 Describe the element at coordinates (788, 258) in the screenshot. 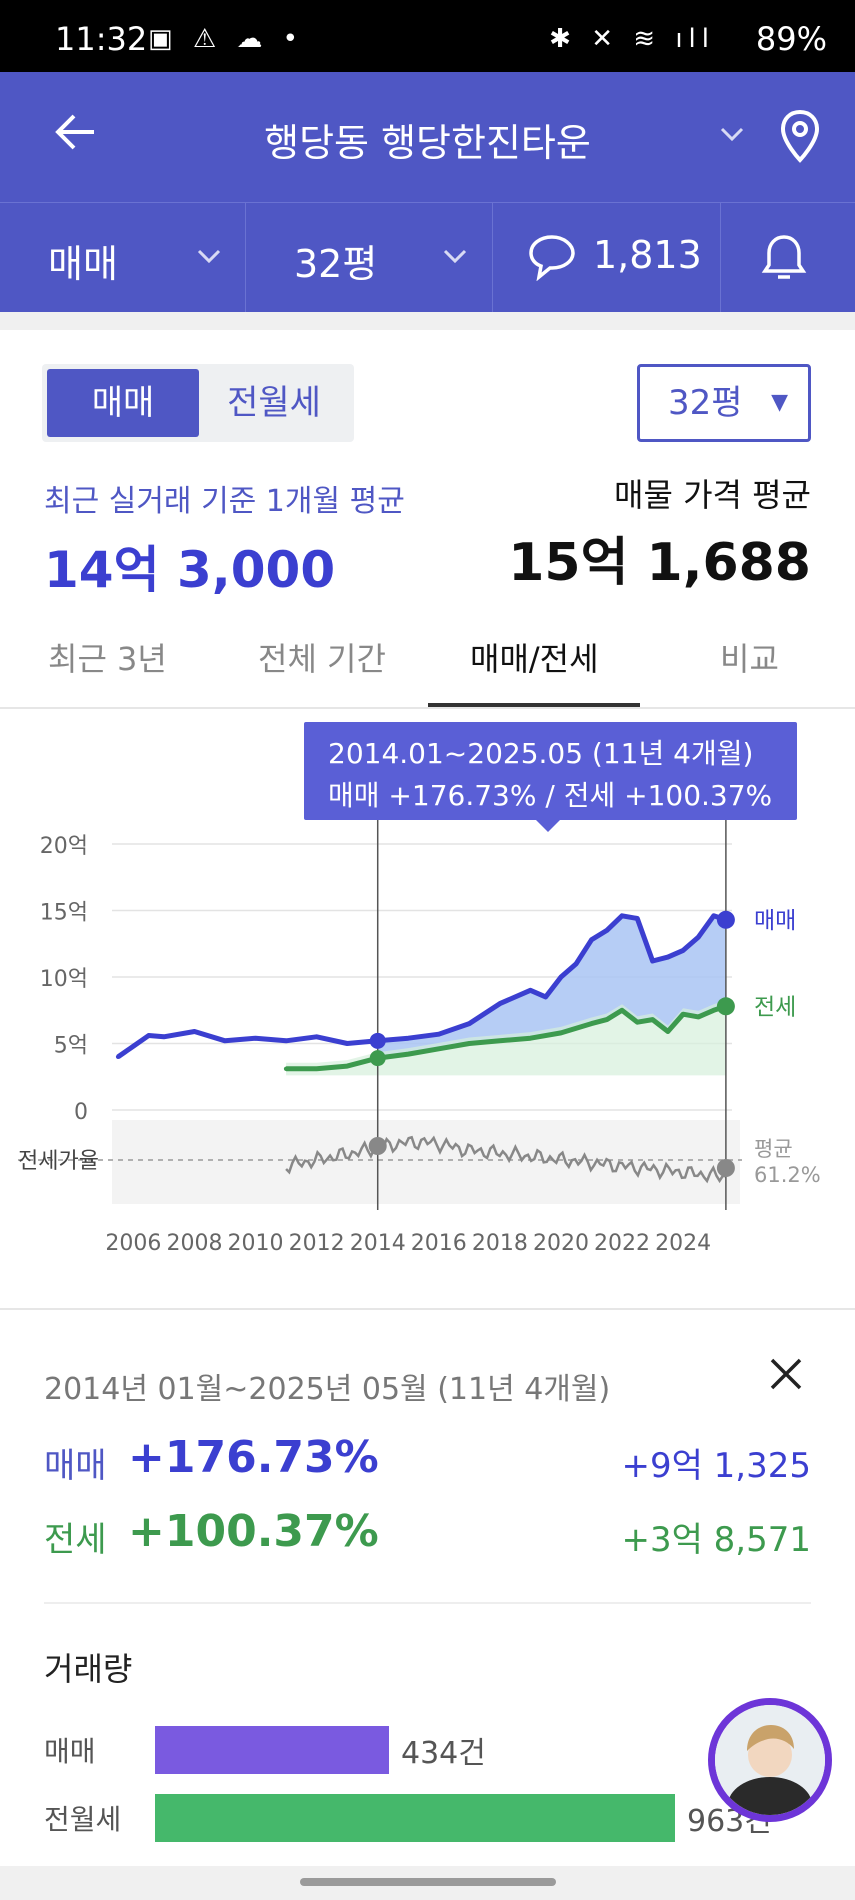

I see `notification-button` at that location.